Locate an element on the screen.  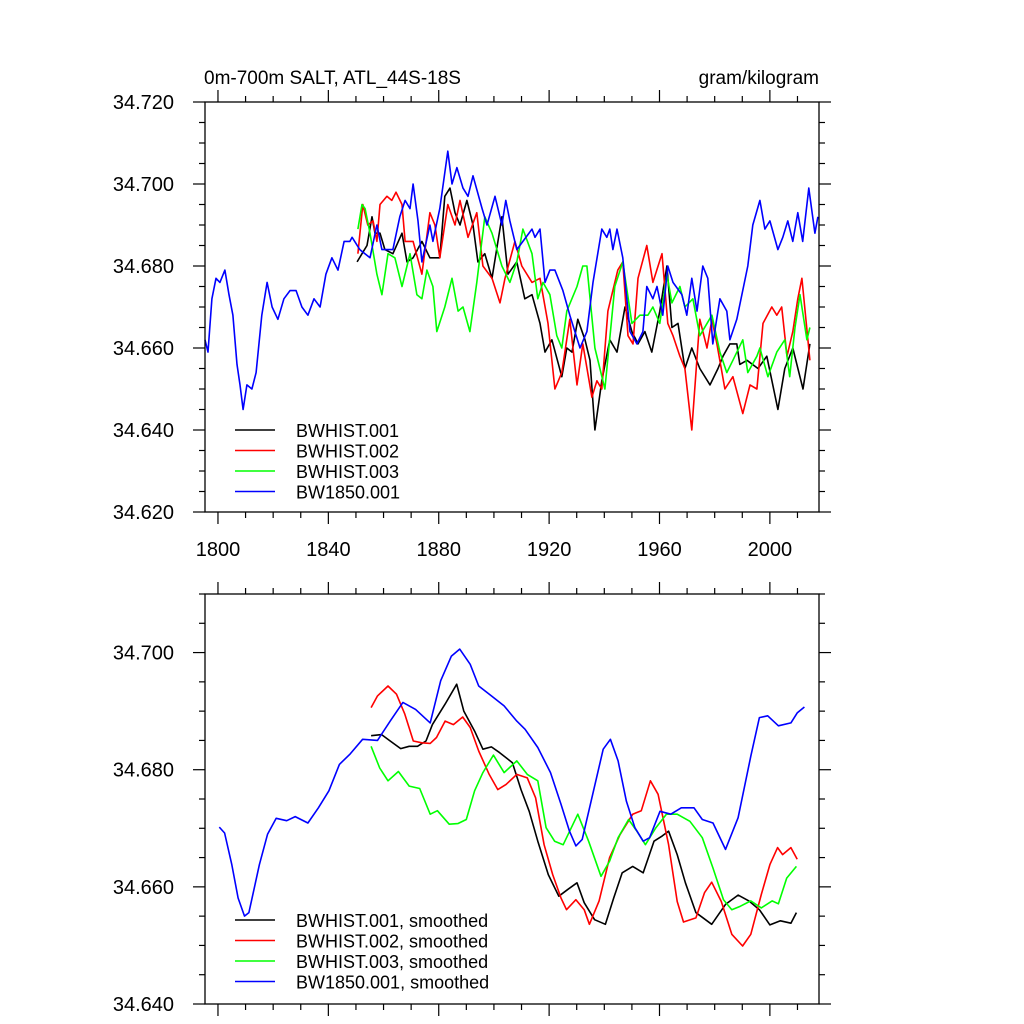
legend-label: BW1850.001, smoothed is located at coordinates (392, 983).